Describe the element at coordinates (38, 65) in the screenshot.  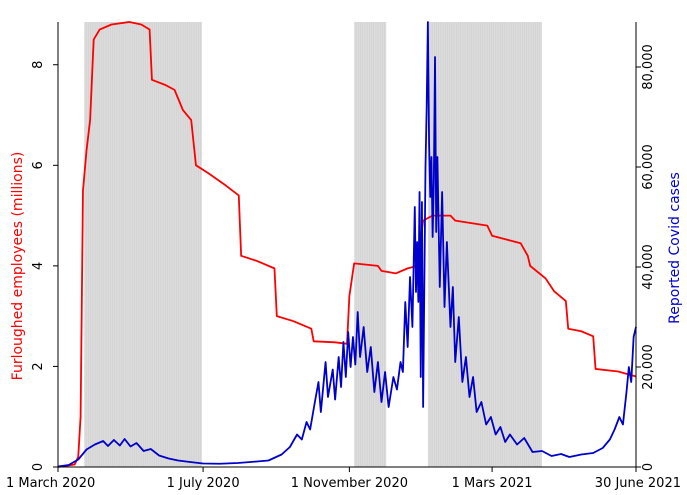
I see `left-tick-label: 8` at that location.